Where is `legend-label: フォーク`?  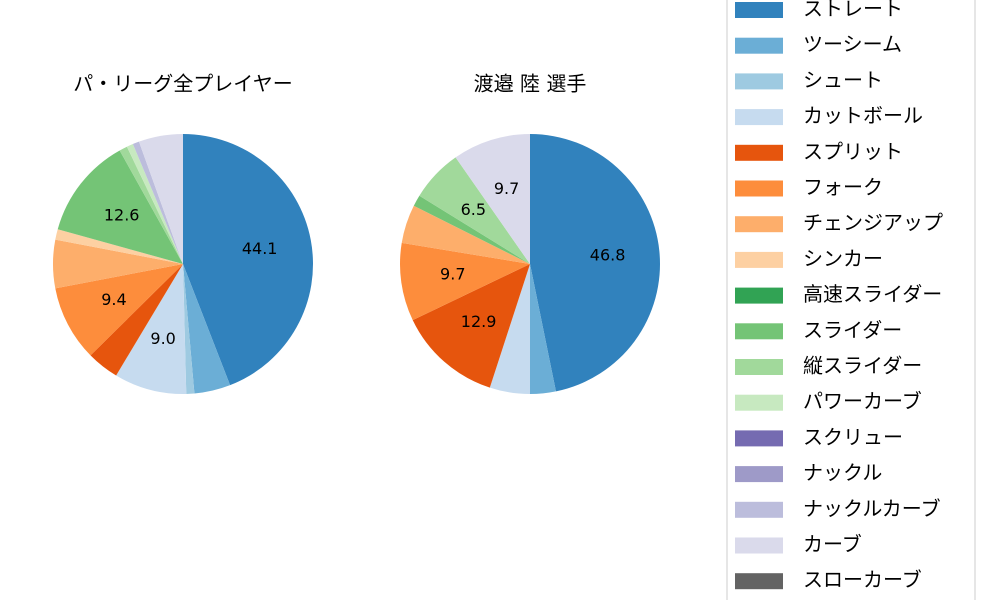 legend-label: フォーク is located at coordinates (843, 187).